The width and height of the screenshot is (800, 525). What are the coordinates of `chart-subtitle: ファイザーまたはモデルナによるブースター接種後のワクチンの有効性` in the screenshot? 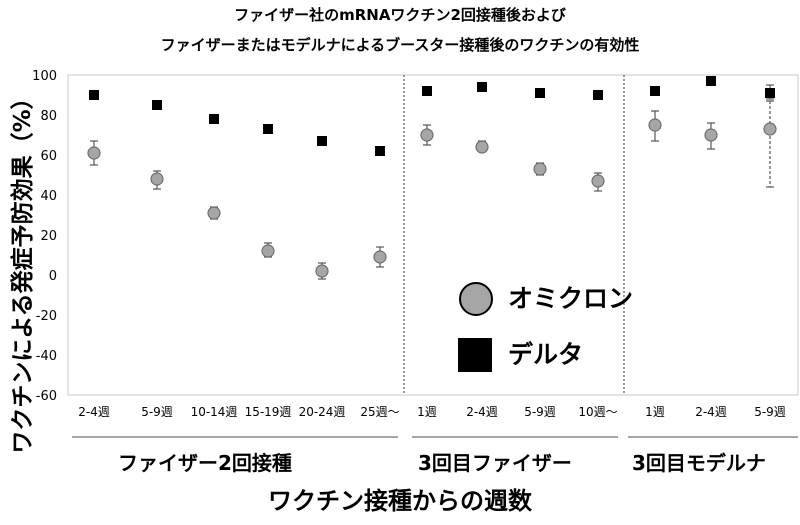 It's located at (400, 45).